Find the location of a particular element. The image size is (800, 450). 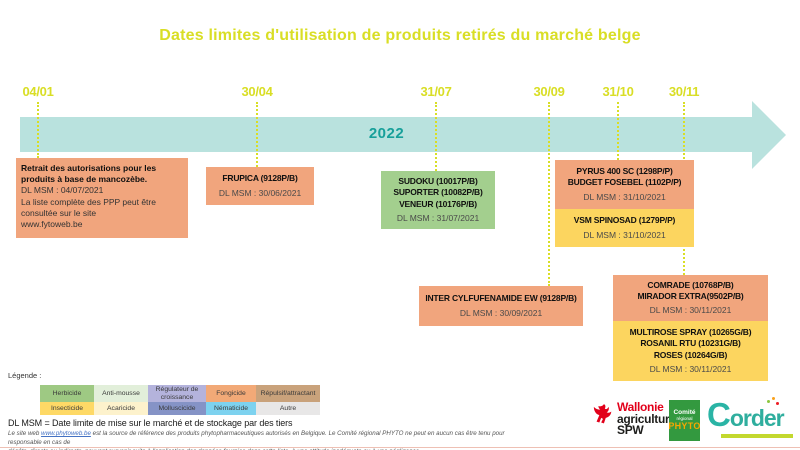

product-name: SUPORTER (10082P/B) is located at coordinates (438, 192).